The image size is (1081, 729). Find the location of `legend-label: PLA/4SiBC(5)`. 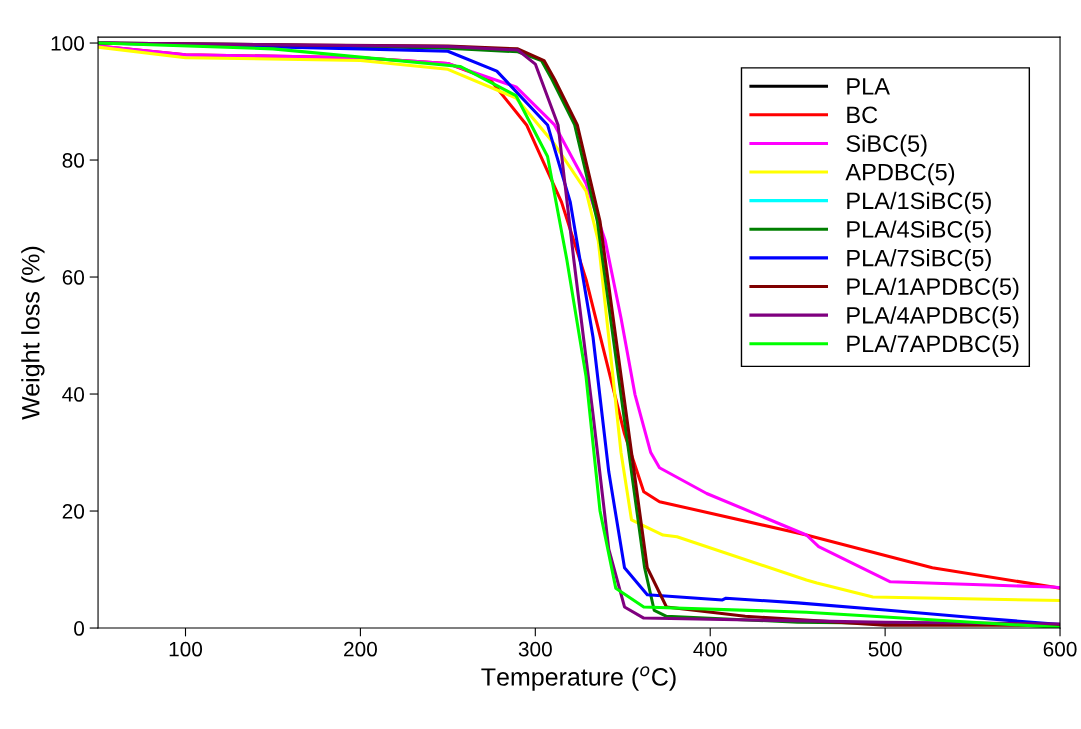

legend-label: PLA/4SiBC(5) is located at coordinates (919, 231).